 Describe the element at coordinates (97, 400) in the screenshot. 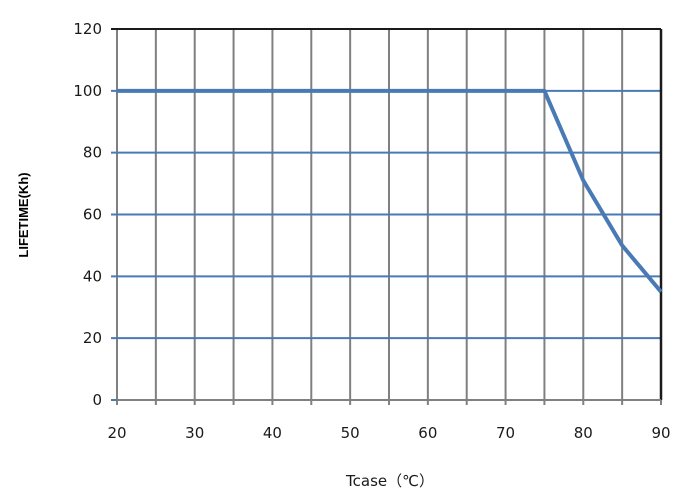

I see `y-tick-label: 0` at that location.